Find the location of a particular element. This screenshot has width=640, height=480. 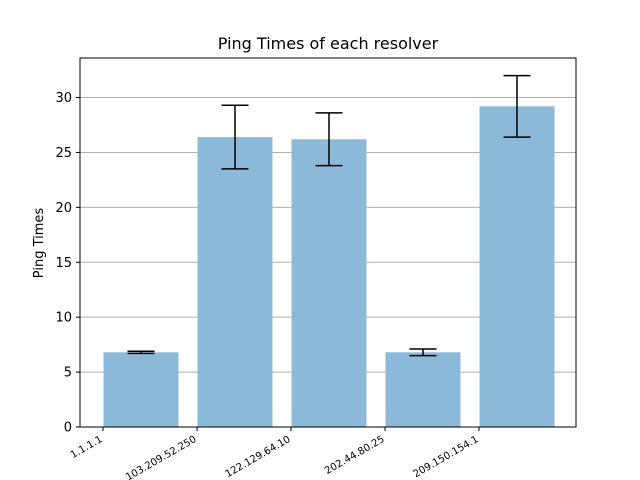

x-tick-label: 103.209.52.250 is located at coordinates (161, 457).